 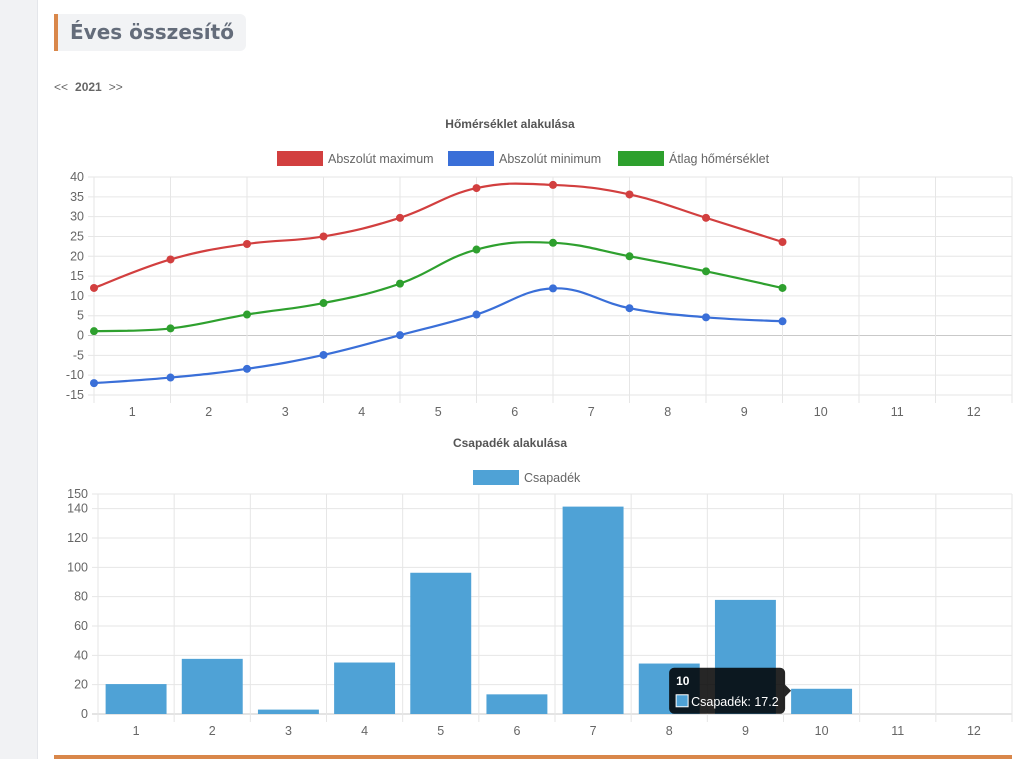 I want to click on legend-label-2: Abszolút minimum, so click(x=550, y=159).